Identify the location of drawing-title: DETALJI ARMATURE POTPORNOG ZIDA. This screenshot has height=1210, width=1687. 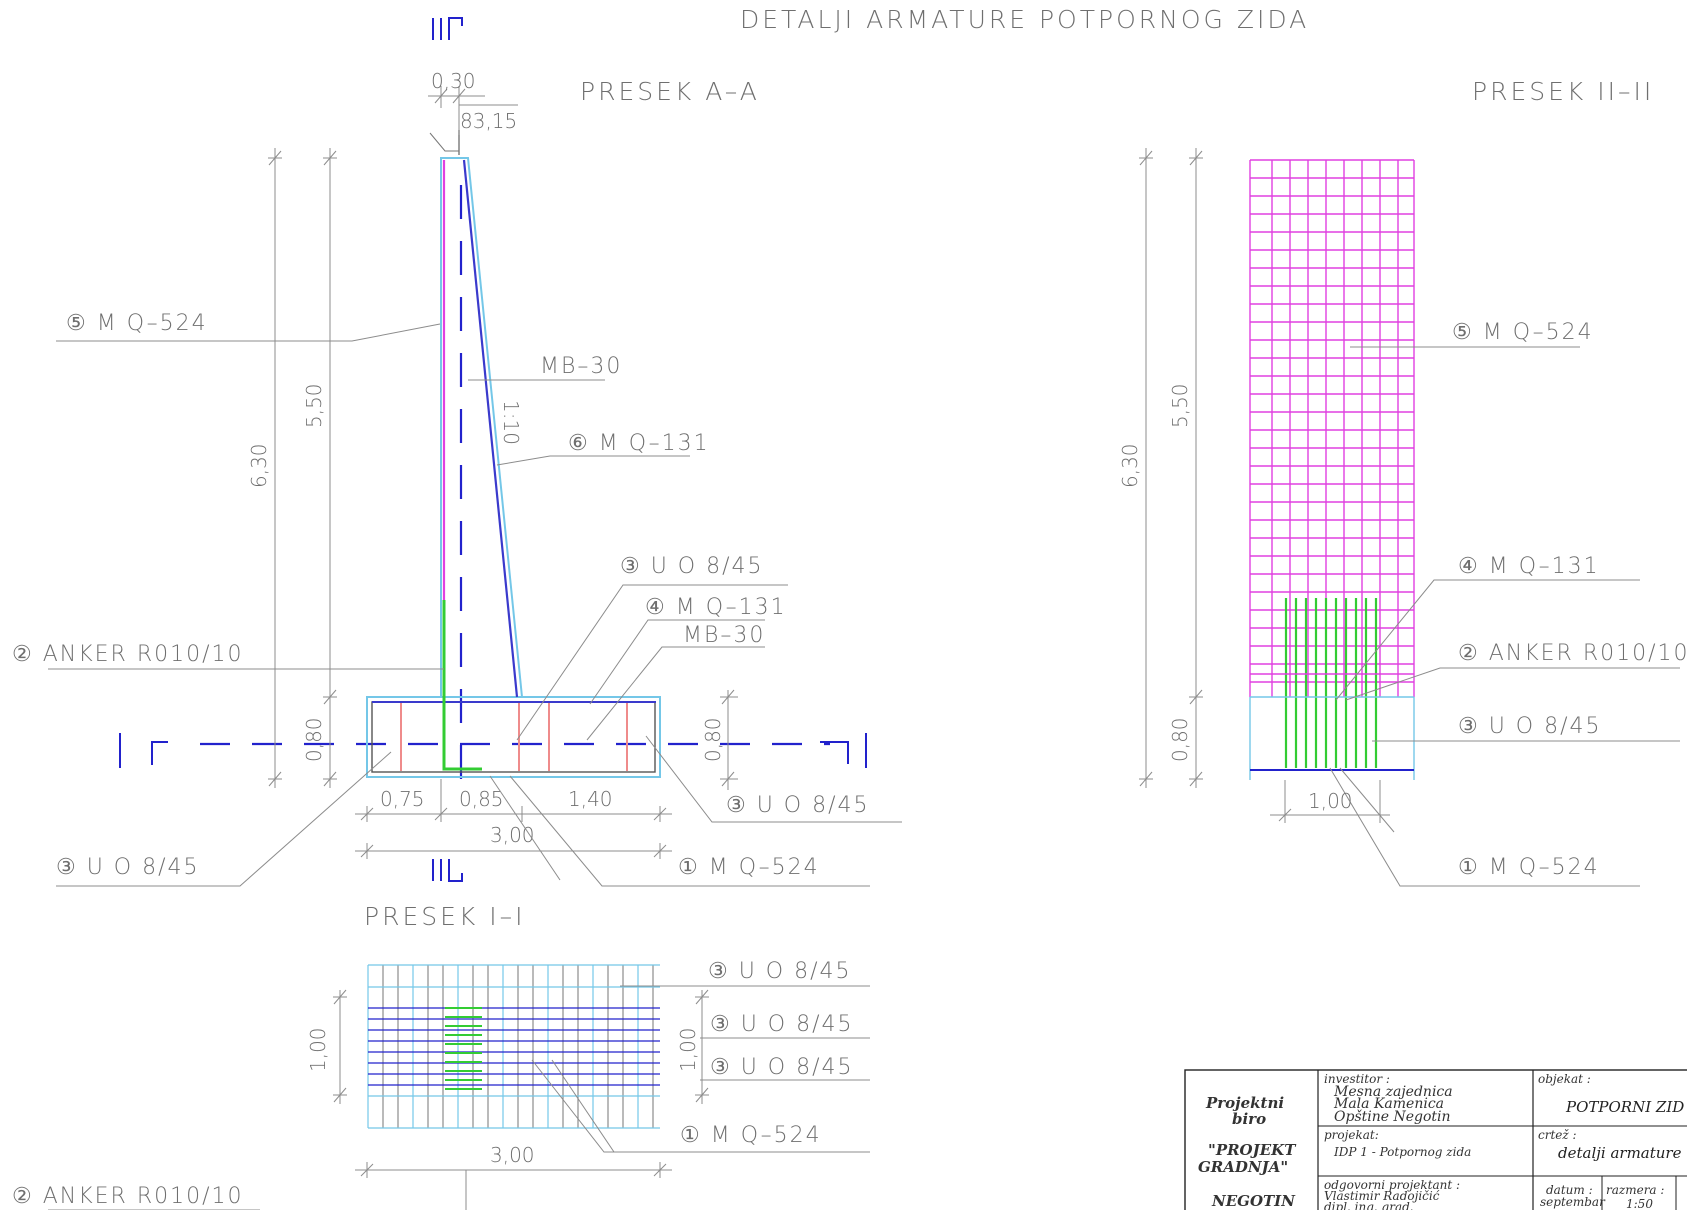
(1024, 19).